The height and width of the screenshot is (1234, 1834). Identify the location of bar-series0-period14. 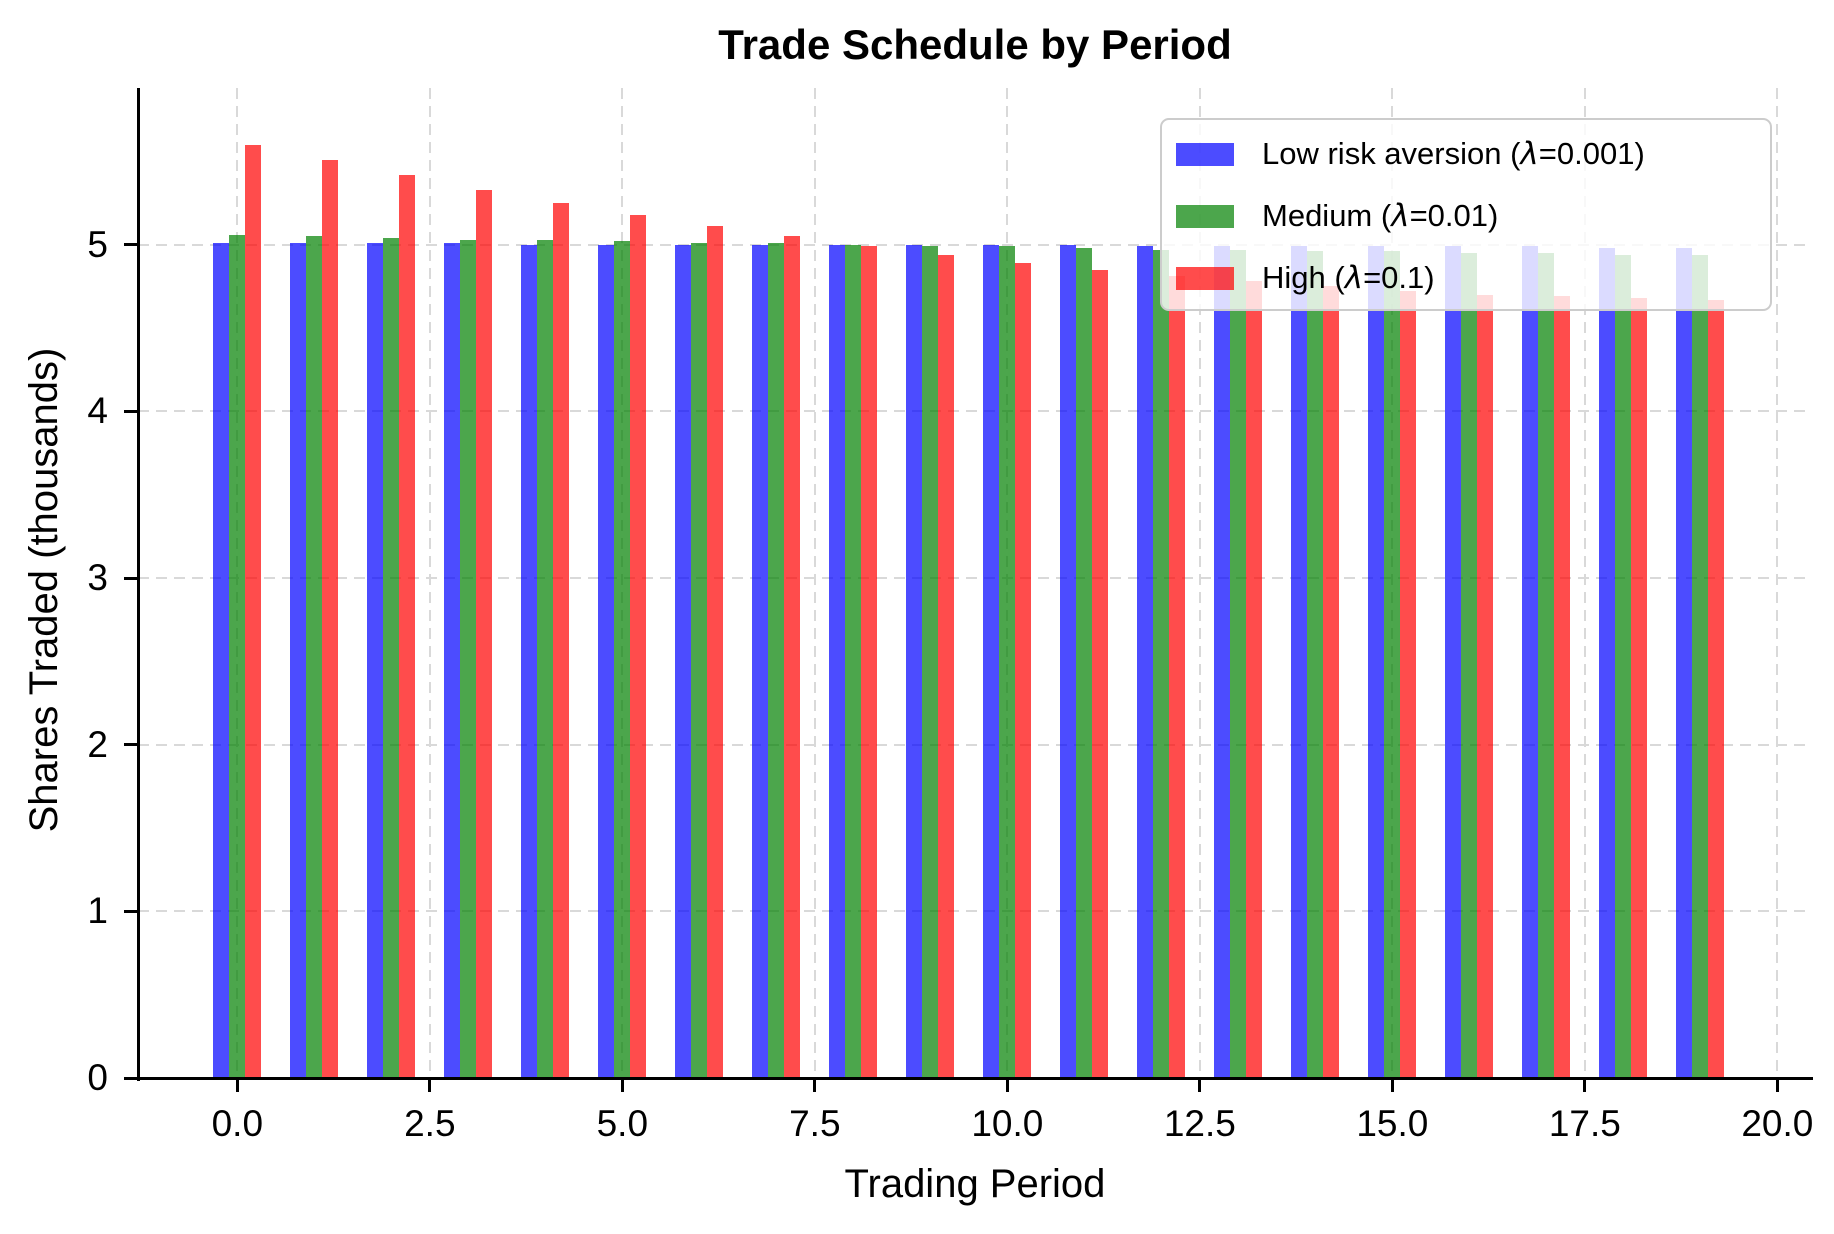
(1299, 662).